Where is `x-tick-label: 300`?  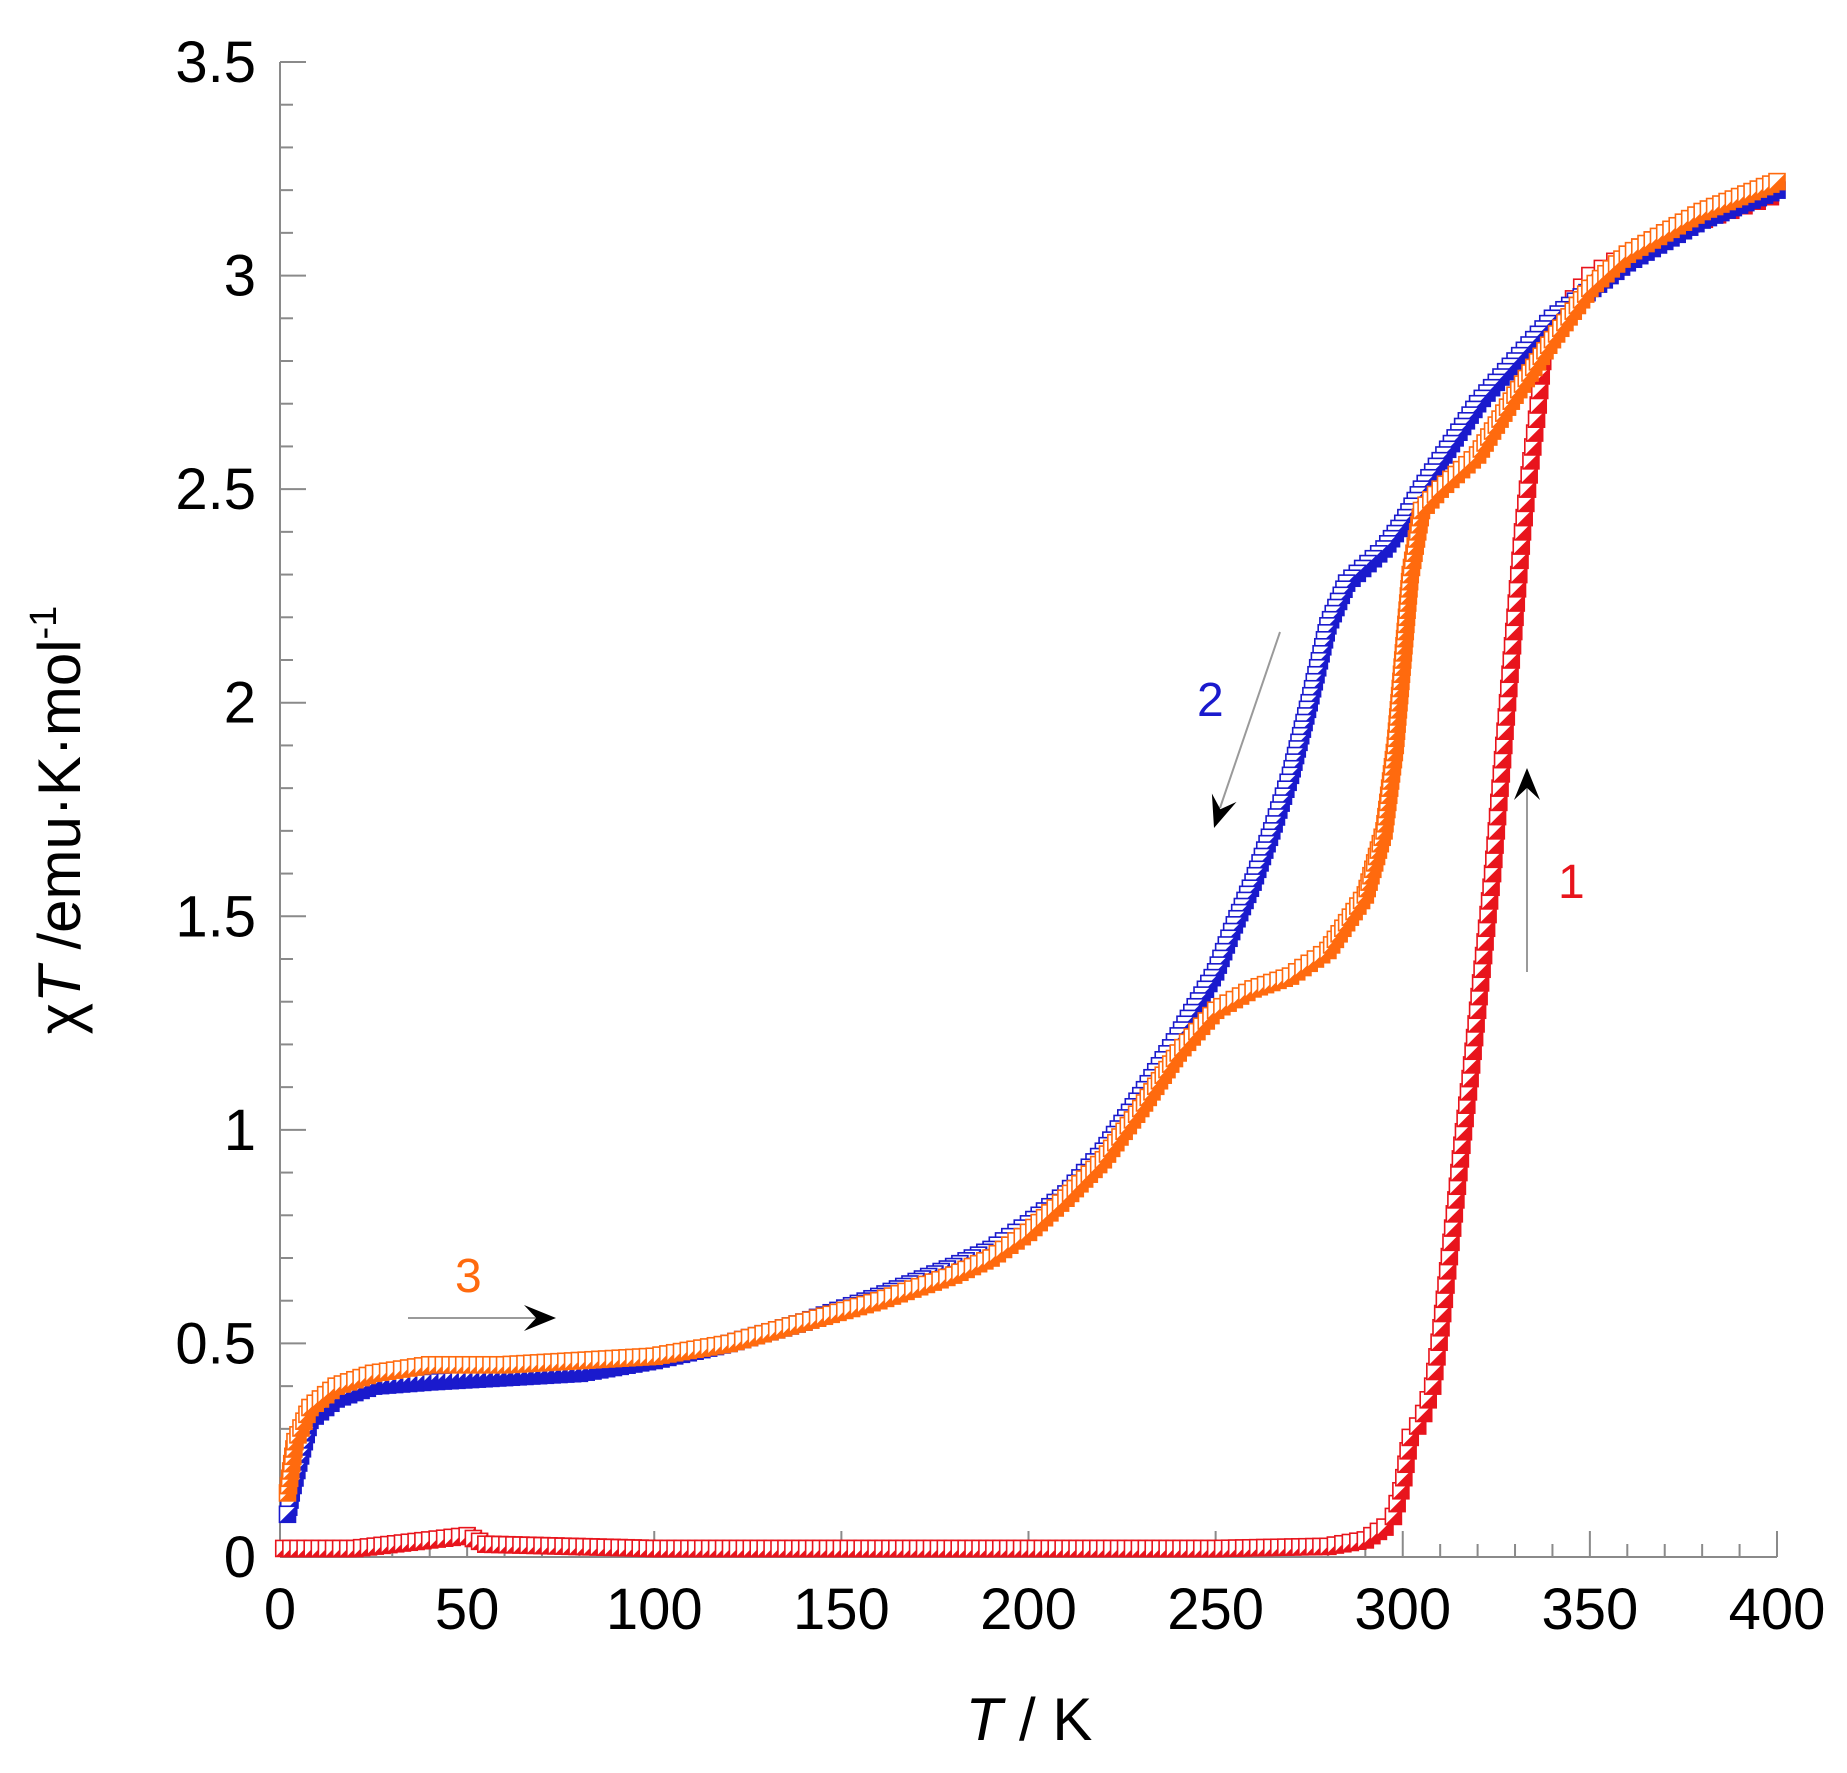
x-tick-label: 300 is located at coordinates (1402, 1609).